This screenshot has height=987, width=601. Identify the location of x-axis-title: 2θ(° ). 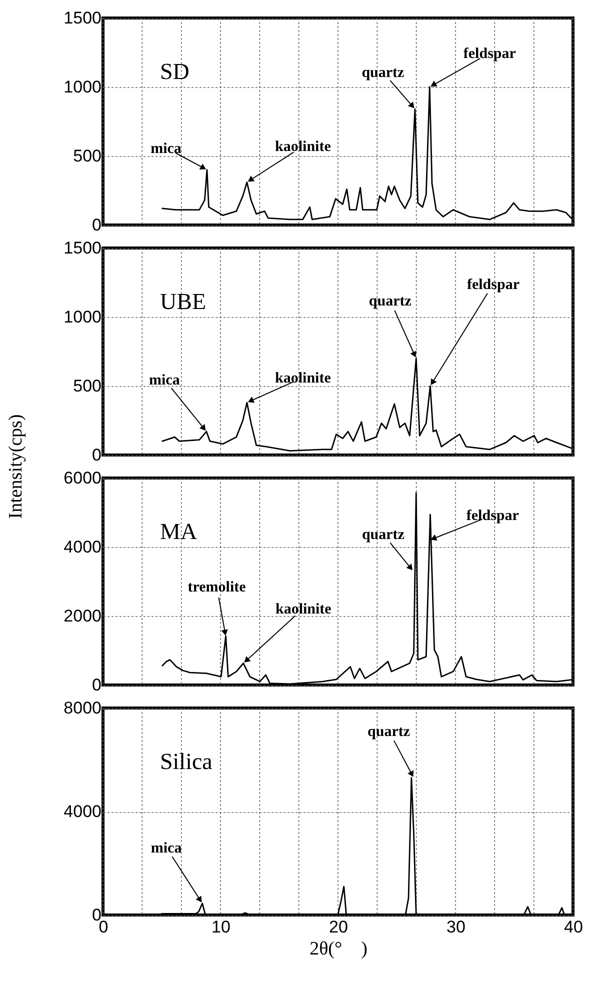
(339, 949).